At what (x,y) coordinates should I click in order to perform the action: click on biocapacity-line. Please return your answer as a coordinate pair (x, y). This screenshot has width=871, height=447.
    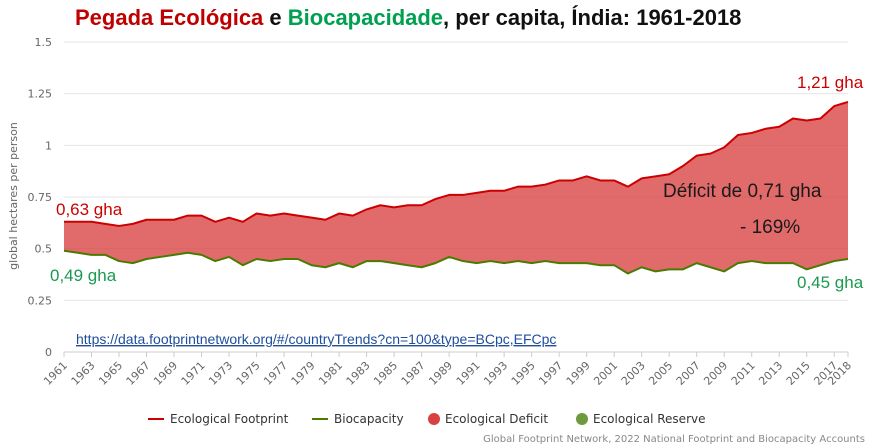
    Looking at the image, I should click on (456, 262).